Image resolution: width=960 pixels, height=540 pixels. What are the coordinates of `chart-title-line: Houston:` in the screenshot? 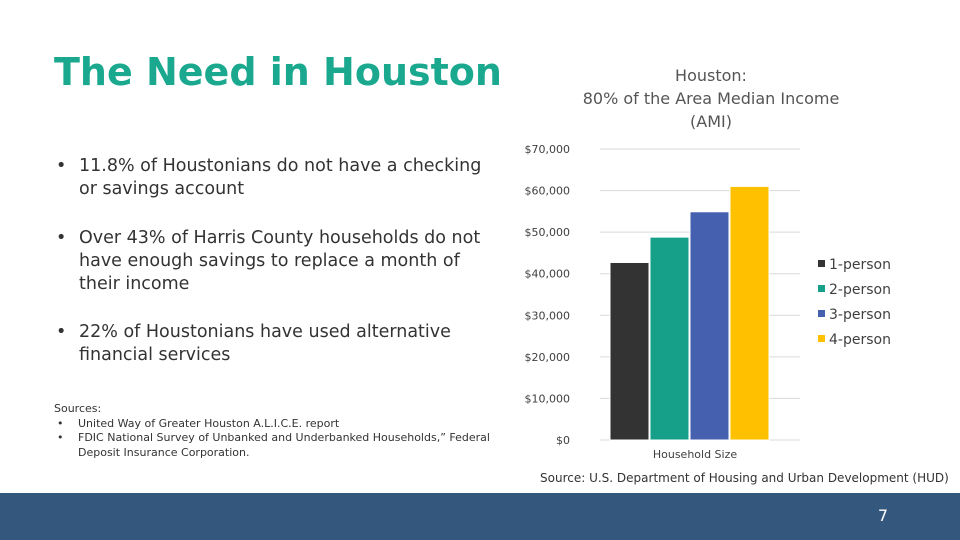 It's located at (711, 75).